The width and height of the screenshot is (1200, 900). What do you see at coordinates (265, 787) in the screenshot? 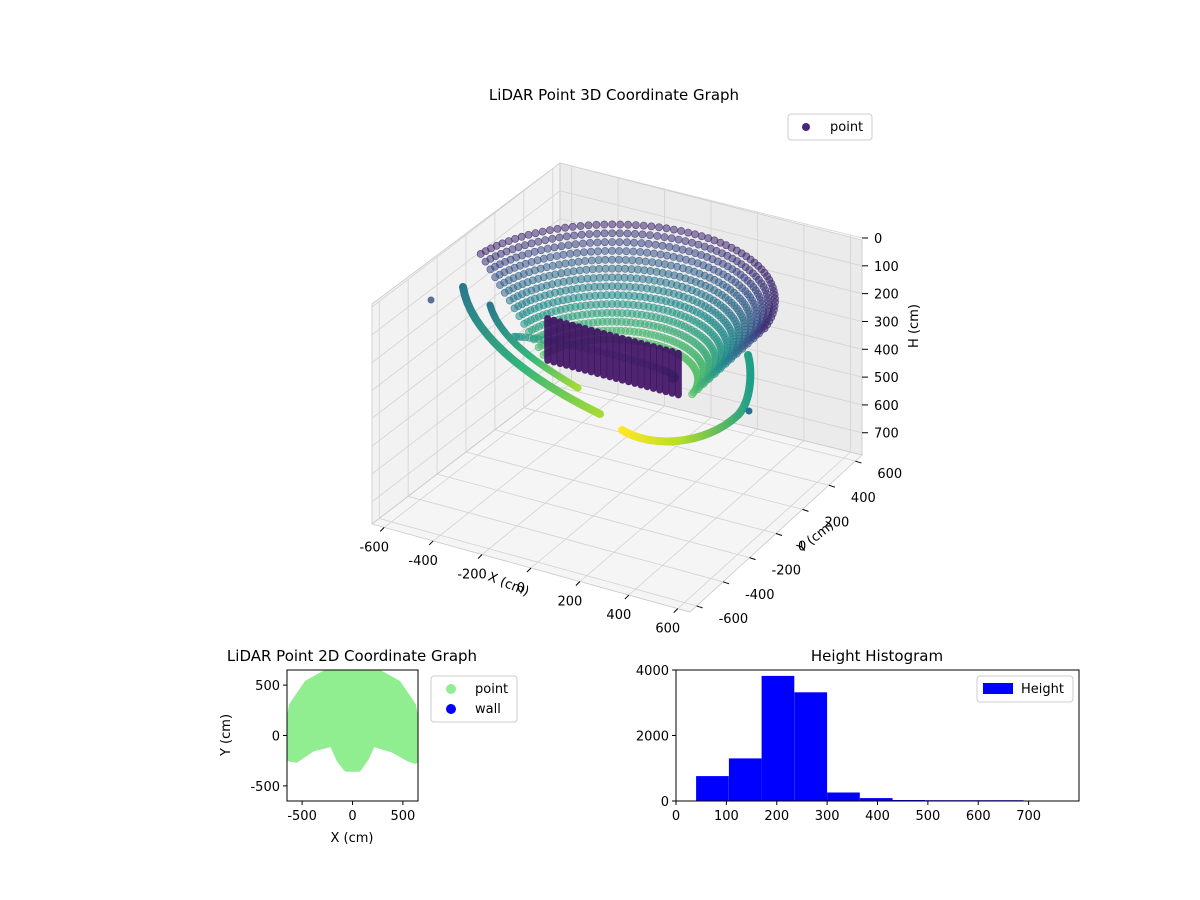
I see `y-tick-label: -500` at bounding box center [265, 787].